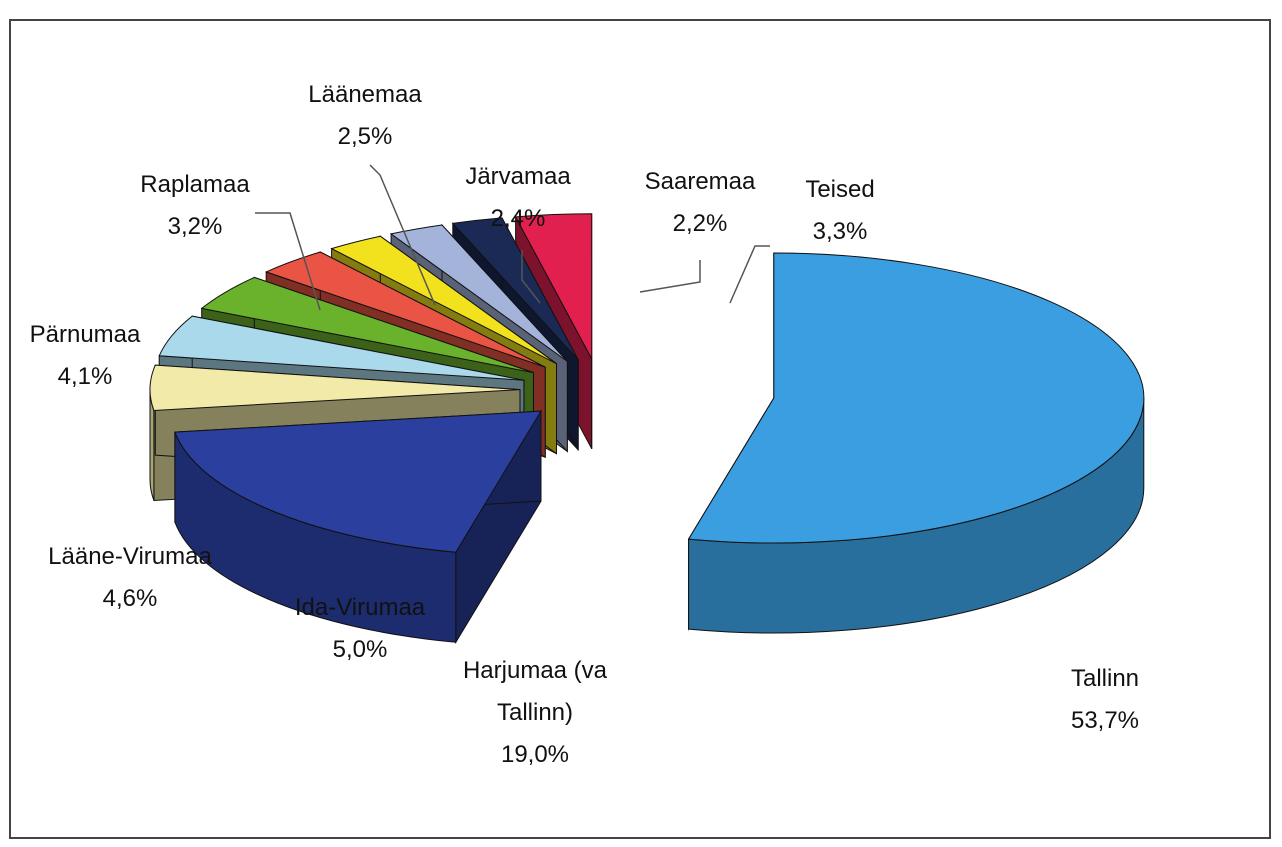  I want to click on value-label: 53,7%, so click(1105, 720).